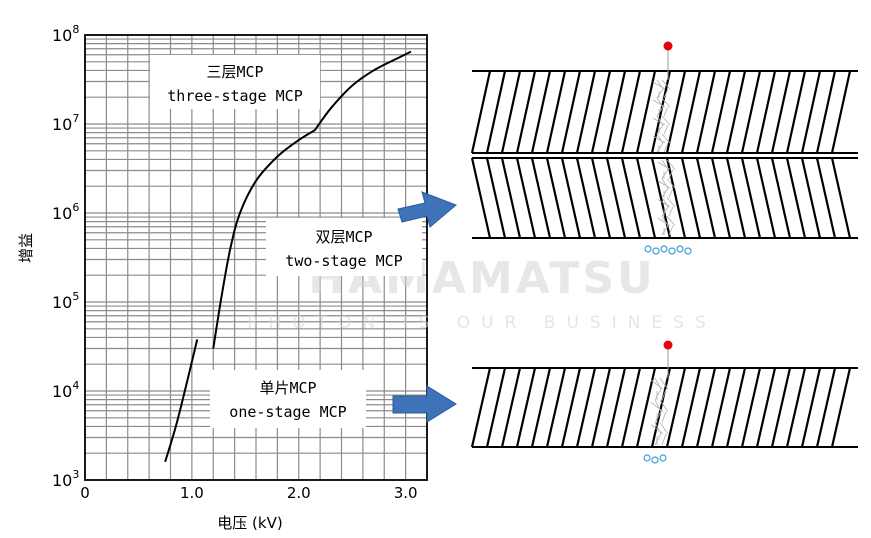 The image size is (871, 538). I want to click on x-tick-label: 2.0, so click(299, 493).